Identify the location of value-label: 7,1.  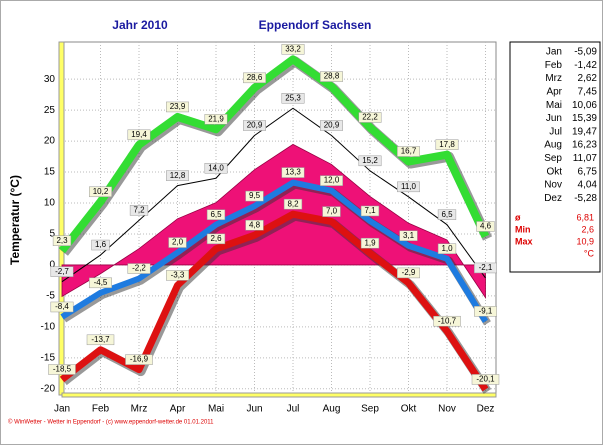
(370, 210).